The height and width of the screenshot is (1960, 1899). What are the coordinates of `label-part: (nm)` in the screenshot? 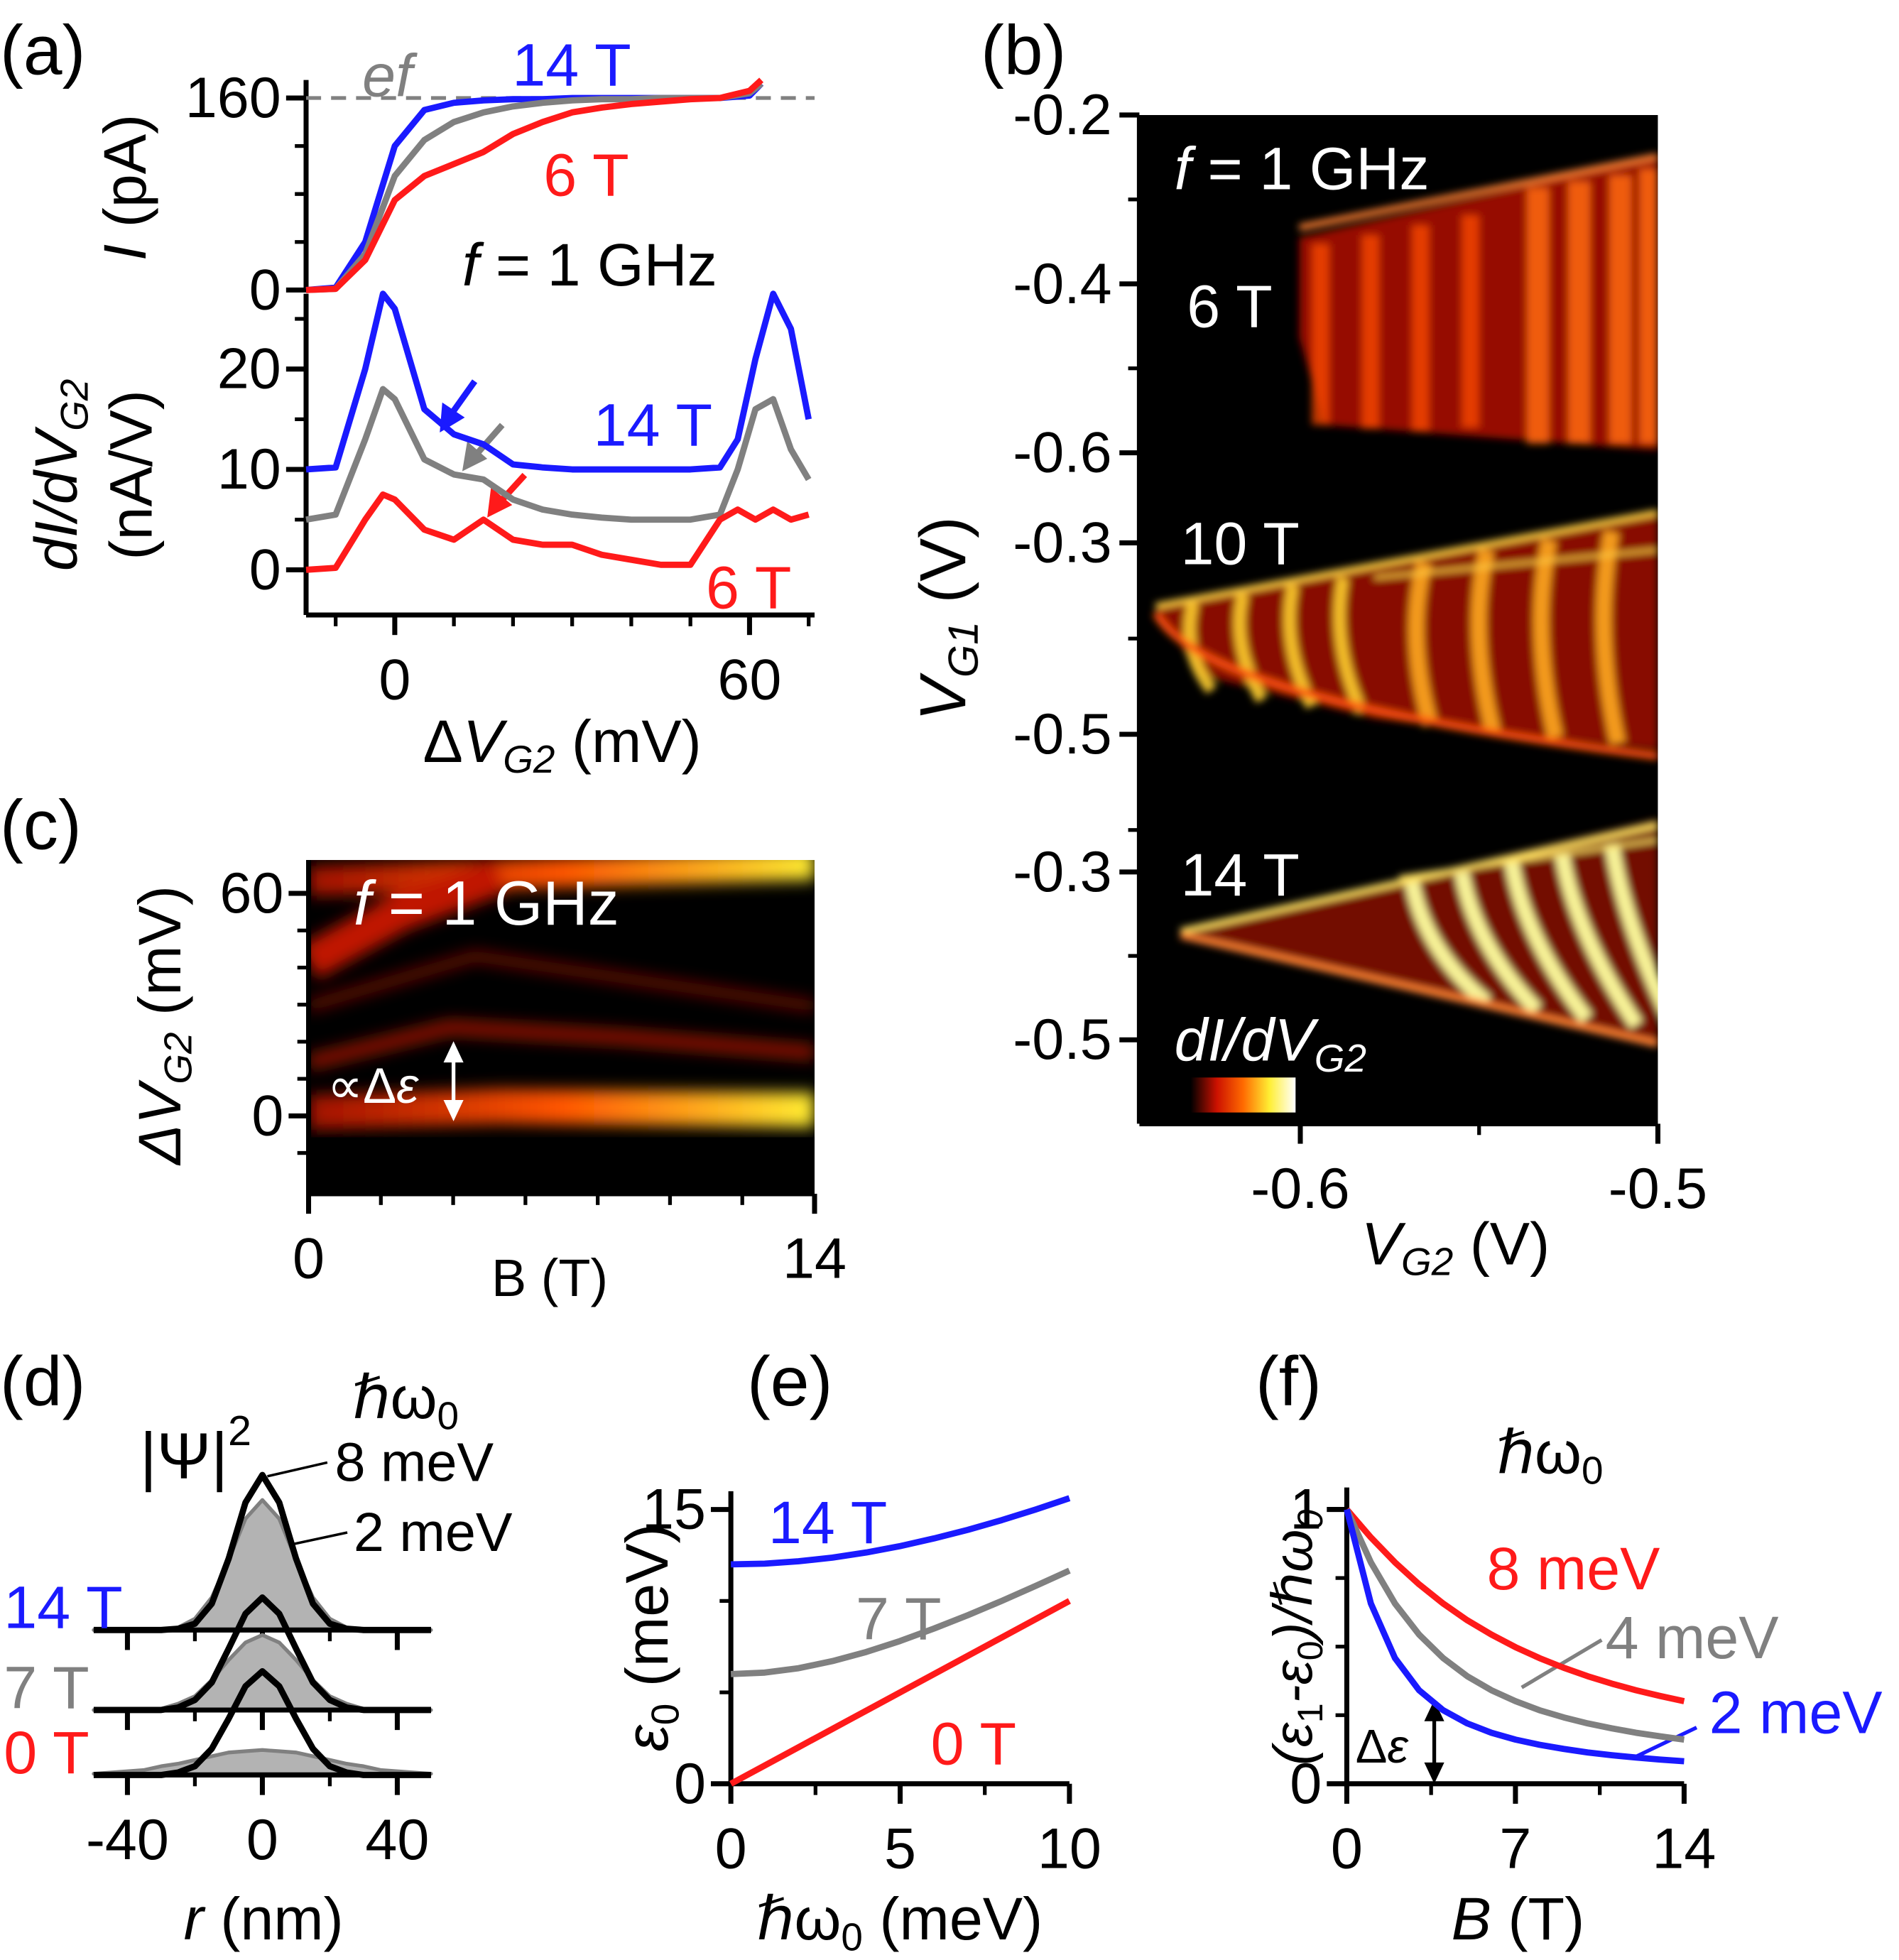 It's located at (274, 1919).